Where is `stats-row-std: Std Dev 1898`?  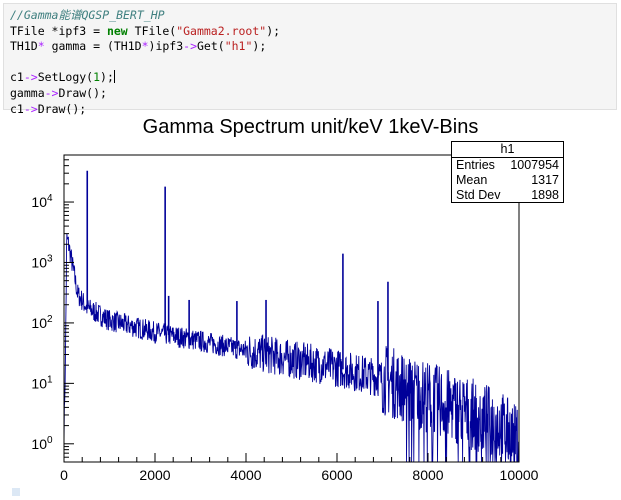
stats-row-std: Std Dev 1898 is located at coordinates (507, 195).